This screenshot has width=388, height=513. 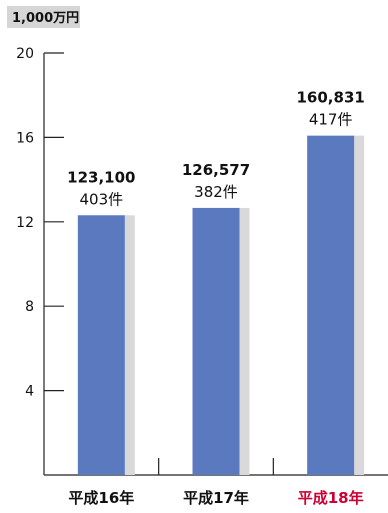 What do you see at coordinates (216, 170) in the screenshot?
I see `value-label: 126,577` at bounding box center [216, 170].